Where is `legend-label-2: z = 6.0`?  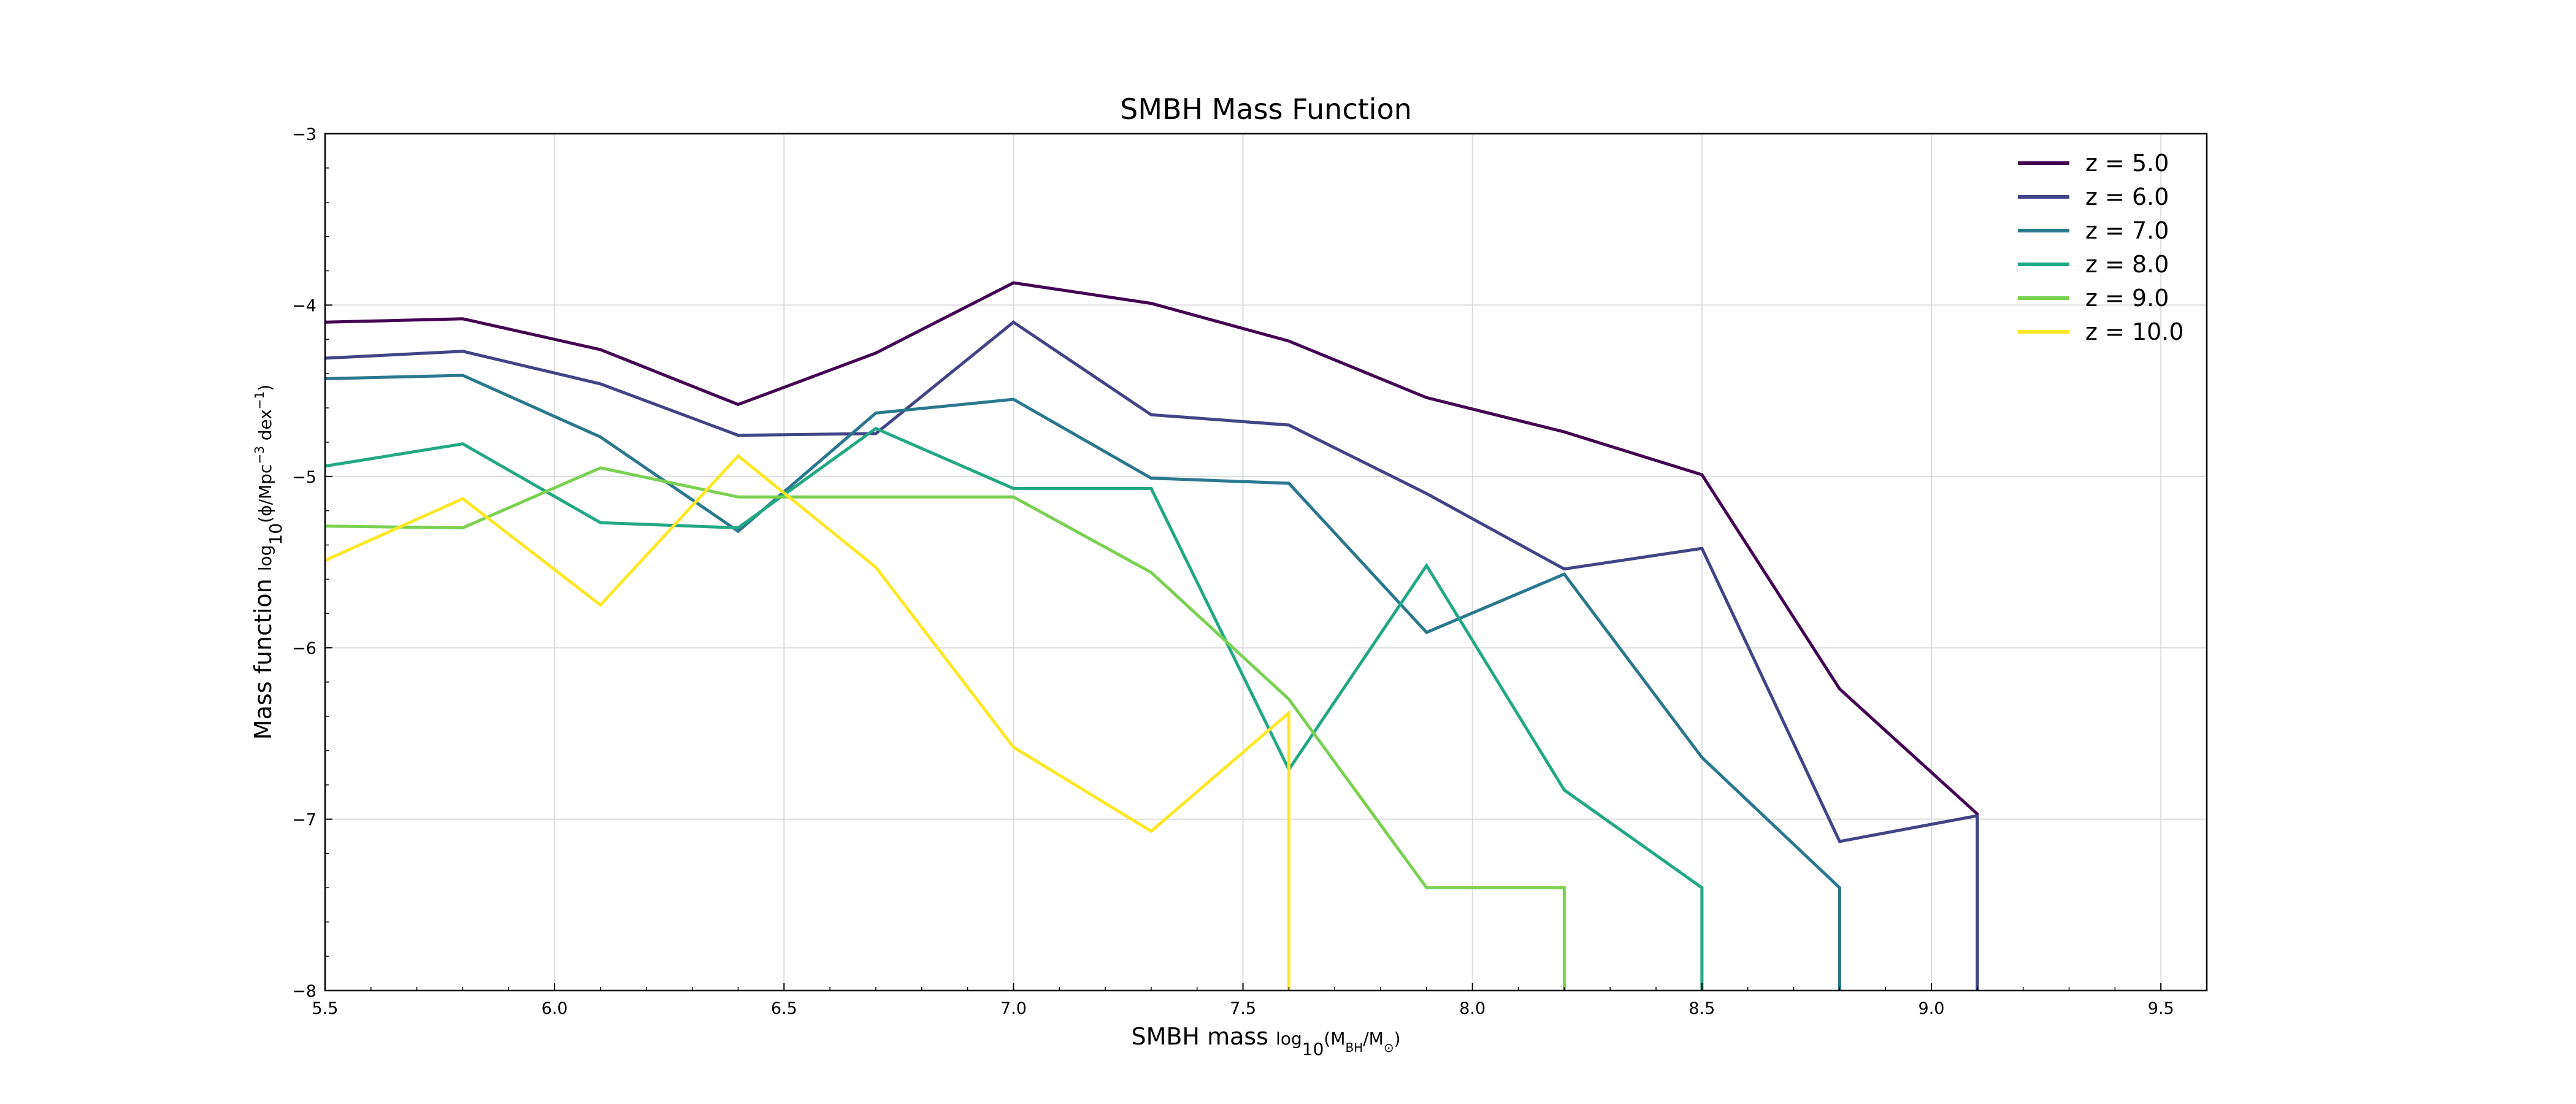 legend-label-2: z = 6.0 is located at coordinates (2127, 196).